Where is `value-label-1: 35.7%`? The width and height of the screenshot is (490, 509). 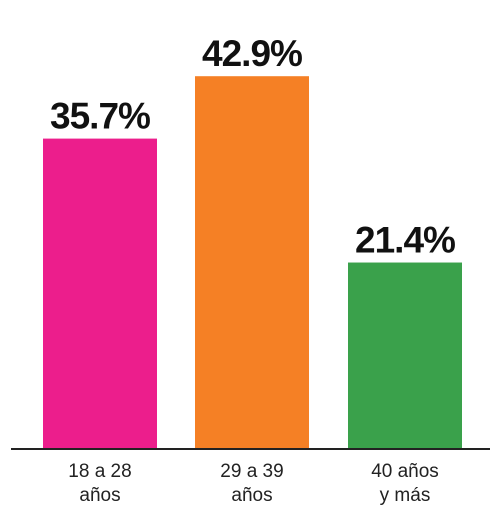
value-label-1: 35.7% is located at coordinates (100, 116).